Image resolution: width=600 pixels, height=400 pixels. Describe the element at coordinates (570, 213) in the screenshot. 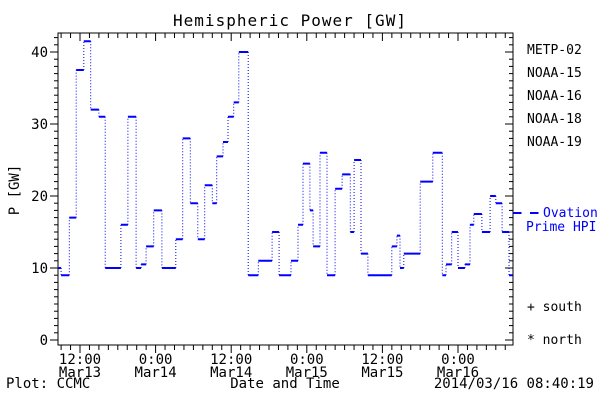

I see `ovation-label-line1: Ovation` at that location.